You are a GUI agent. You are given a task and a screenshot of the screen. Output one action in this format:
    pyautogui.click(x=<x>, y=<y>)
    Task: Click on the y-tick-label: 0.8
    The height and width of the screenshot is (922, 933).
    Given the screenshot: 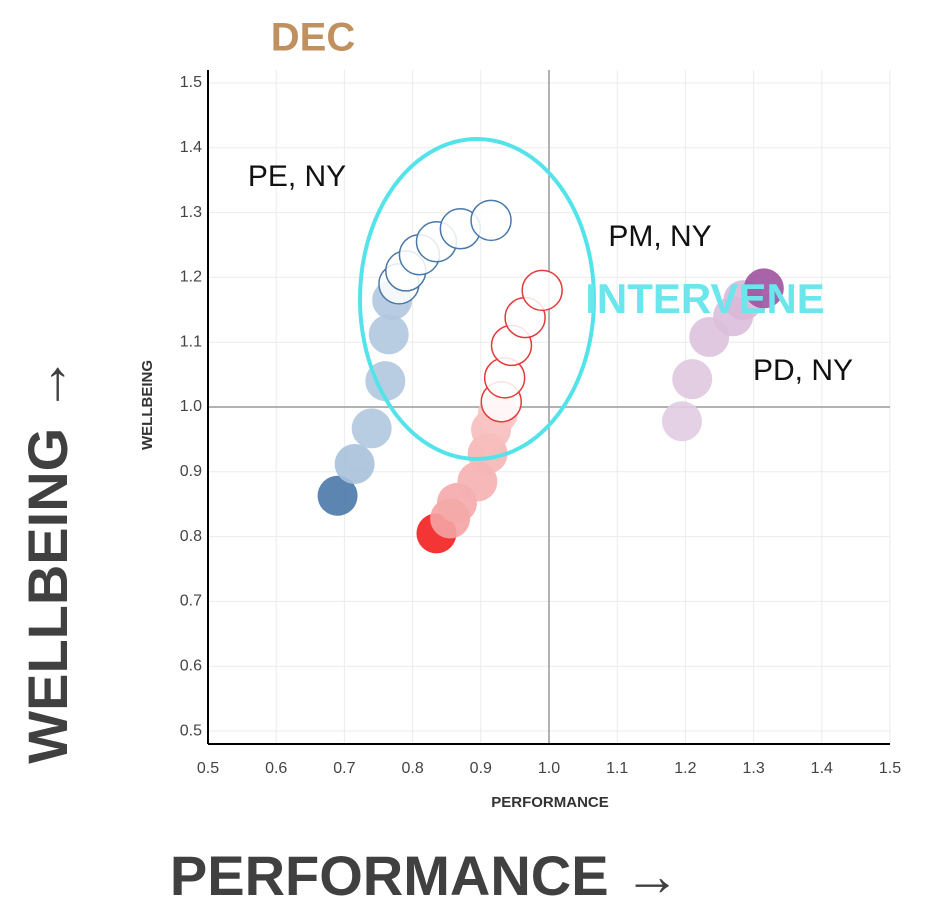 What is the action you would take?
    pyautogui.click(x=191, y=536)
    